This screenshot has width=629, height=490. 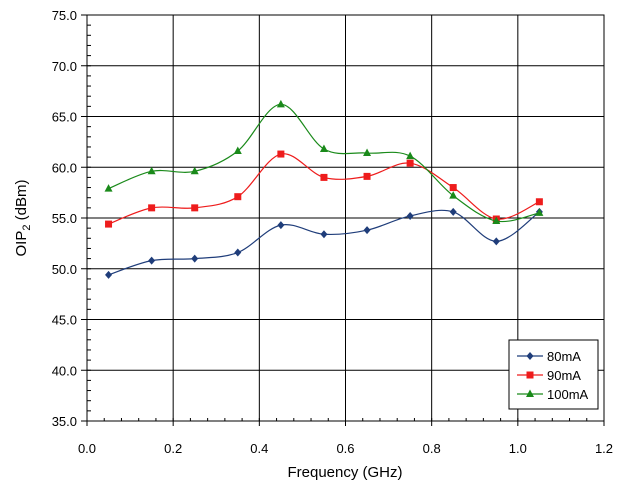 What do you see at coordinates (259, 448) in the screenshot?
I see `x-tick-label: 0.4` at bounding box center [259, 448].